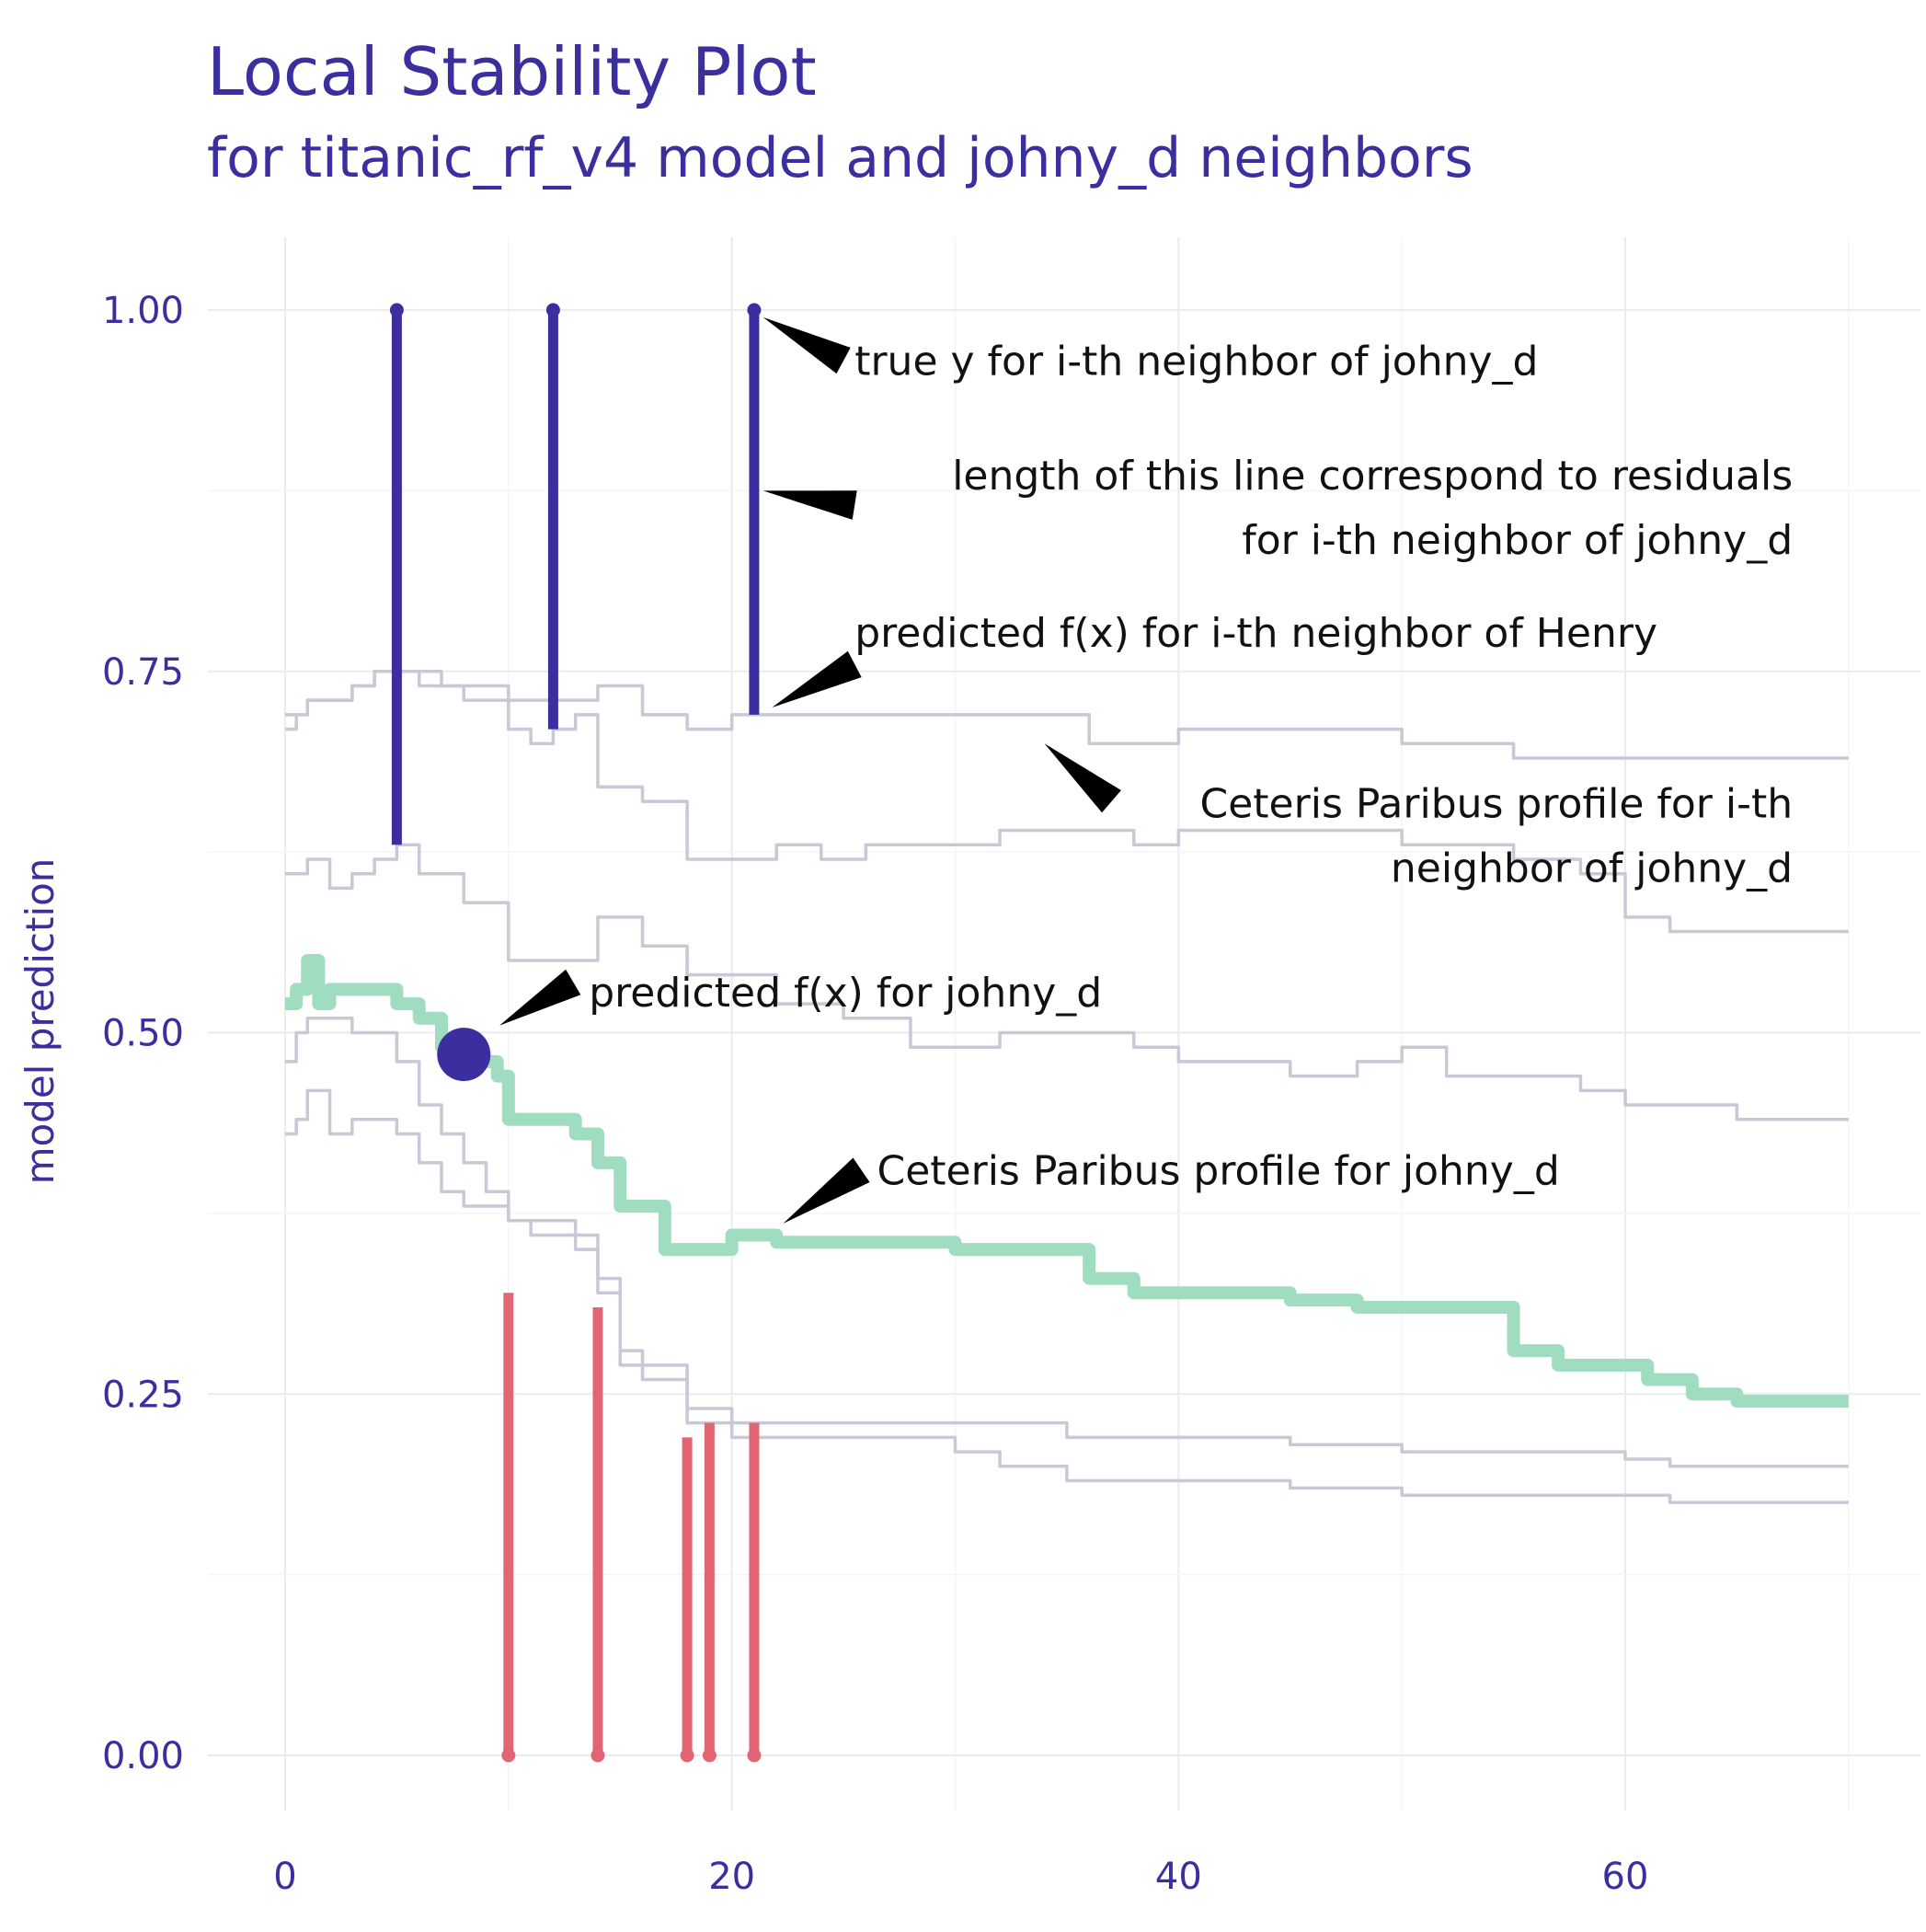 Image resolution: width=1926 pixels, height=1932 pixels. What do you see at coordinates (143, 1395) in the screenshot?
I see `y-tick-label: 0.25` at bounding box center [143, 1395].